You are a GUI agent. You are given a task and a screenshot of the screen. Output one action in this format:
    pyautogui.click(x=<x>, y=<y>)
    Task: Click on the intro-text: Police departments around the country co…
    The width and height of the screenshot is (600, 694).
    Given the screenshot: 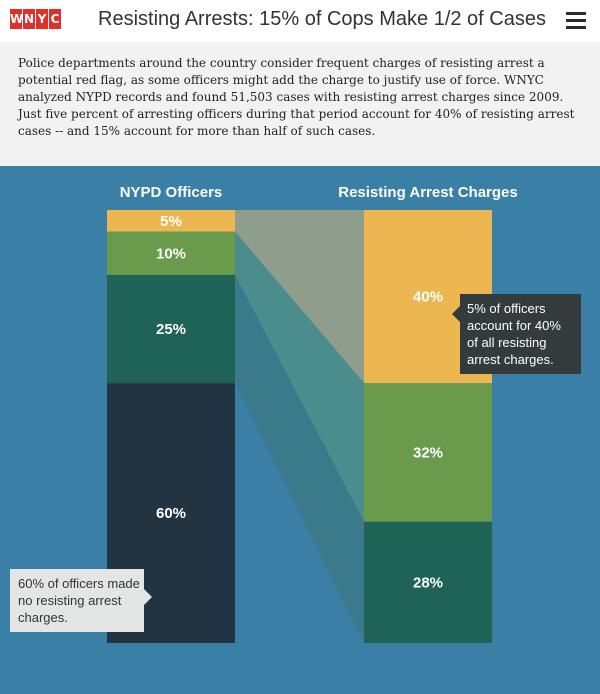 What is the action you would take?
    pyautogui.click(x=296, y=97)
    